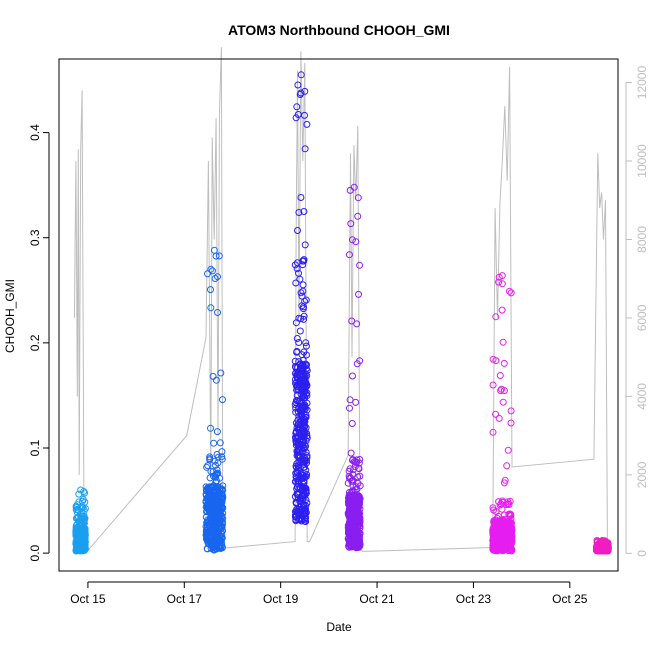  What do you see at coordinates (339, 627) in the screenshot?
I see `x-axis-label: Date` at bounding box center [339, 627].